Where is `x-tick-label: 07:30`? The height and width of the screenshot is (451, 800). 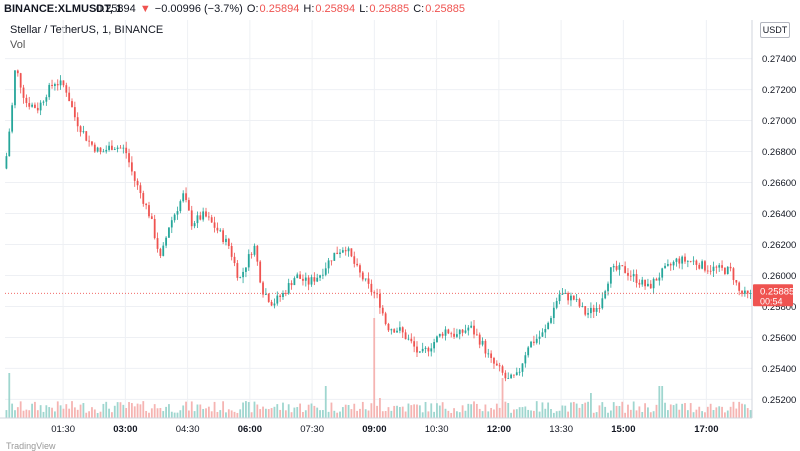 x-tick-label: 07:30 is located at coordinates (312, 429).